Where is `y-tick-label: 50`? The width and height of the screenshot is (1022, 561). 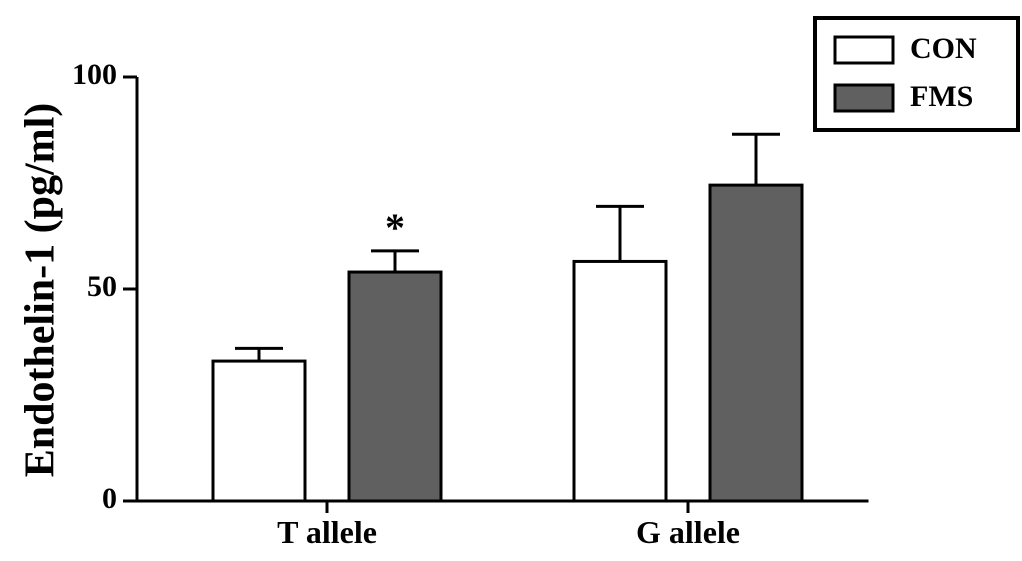 y-tick-label: 50 is located at coordinates (102, 286).